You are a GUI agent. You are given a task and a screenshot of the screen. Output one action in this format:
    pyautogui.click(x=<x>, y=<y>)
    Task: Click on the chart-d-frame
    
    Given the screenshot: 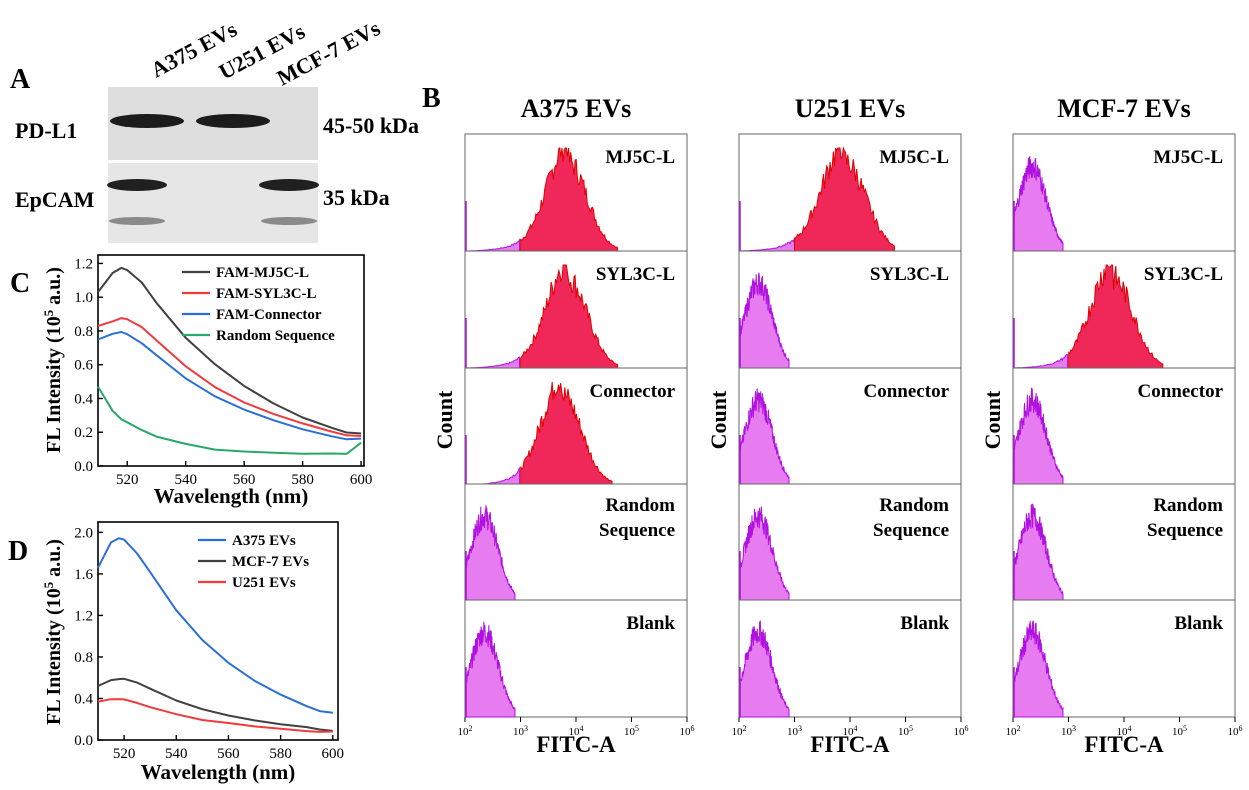 What is the action you would take?
    pyautogui.click(x=218, y=631)
    